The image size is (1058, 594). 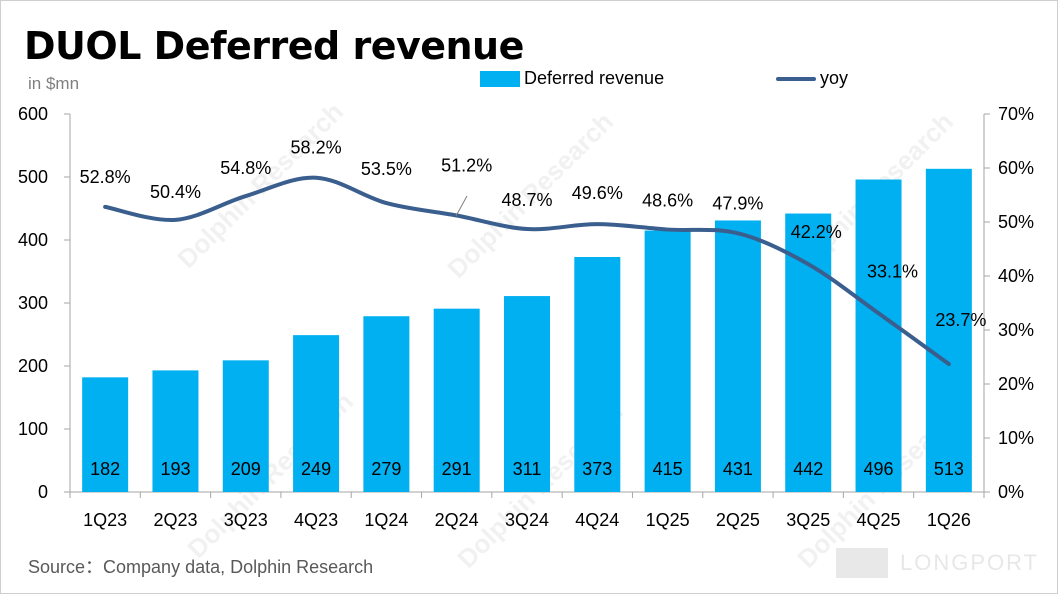 I want to click on bar-data-label: 442, so click(x=808, y=469).